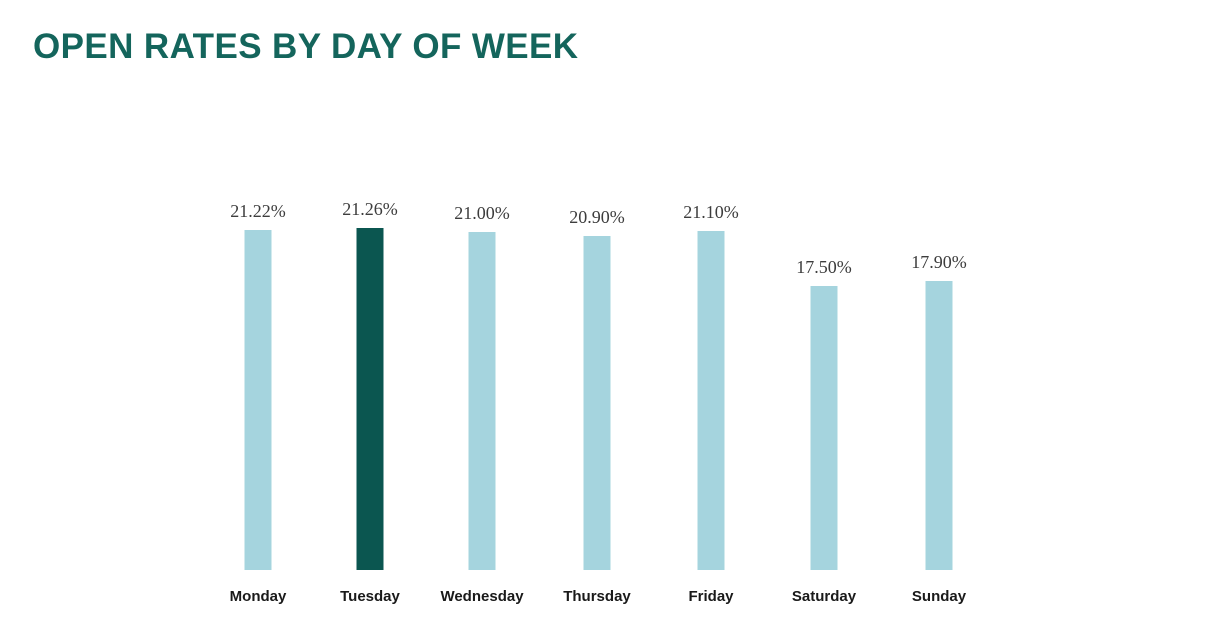 This screenshot has width=1230, height=632. What do you see at coordinates (824, 267) in the screenshot?
I see `bar-value-label-saturday: 17.50%` at bounding box center [824, 267].